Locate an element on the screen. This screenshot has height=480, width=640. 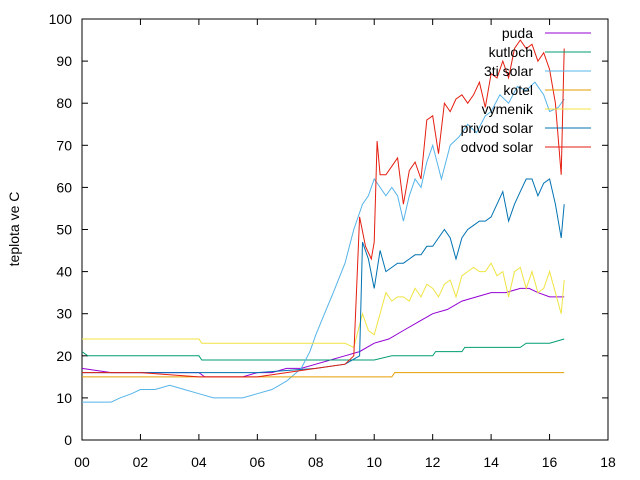
x-tick-label: 14 is located at coordinates (491, 462).